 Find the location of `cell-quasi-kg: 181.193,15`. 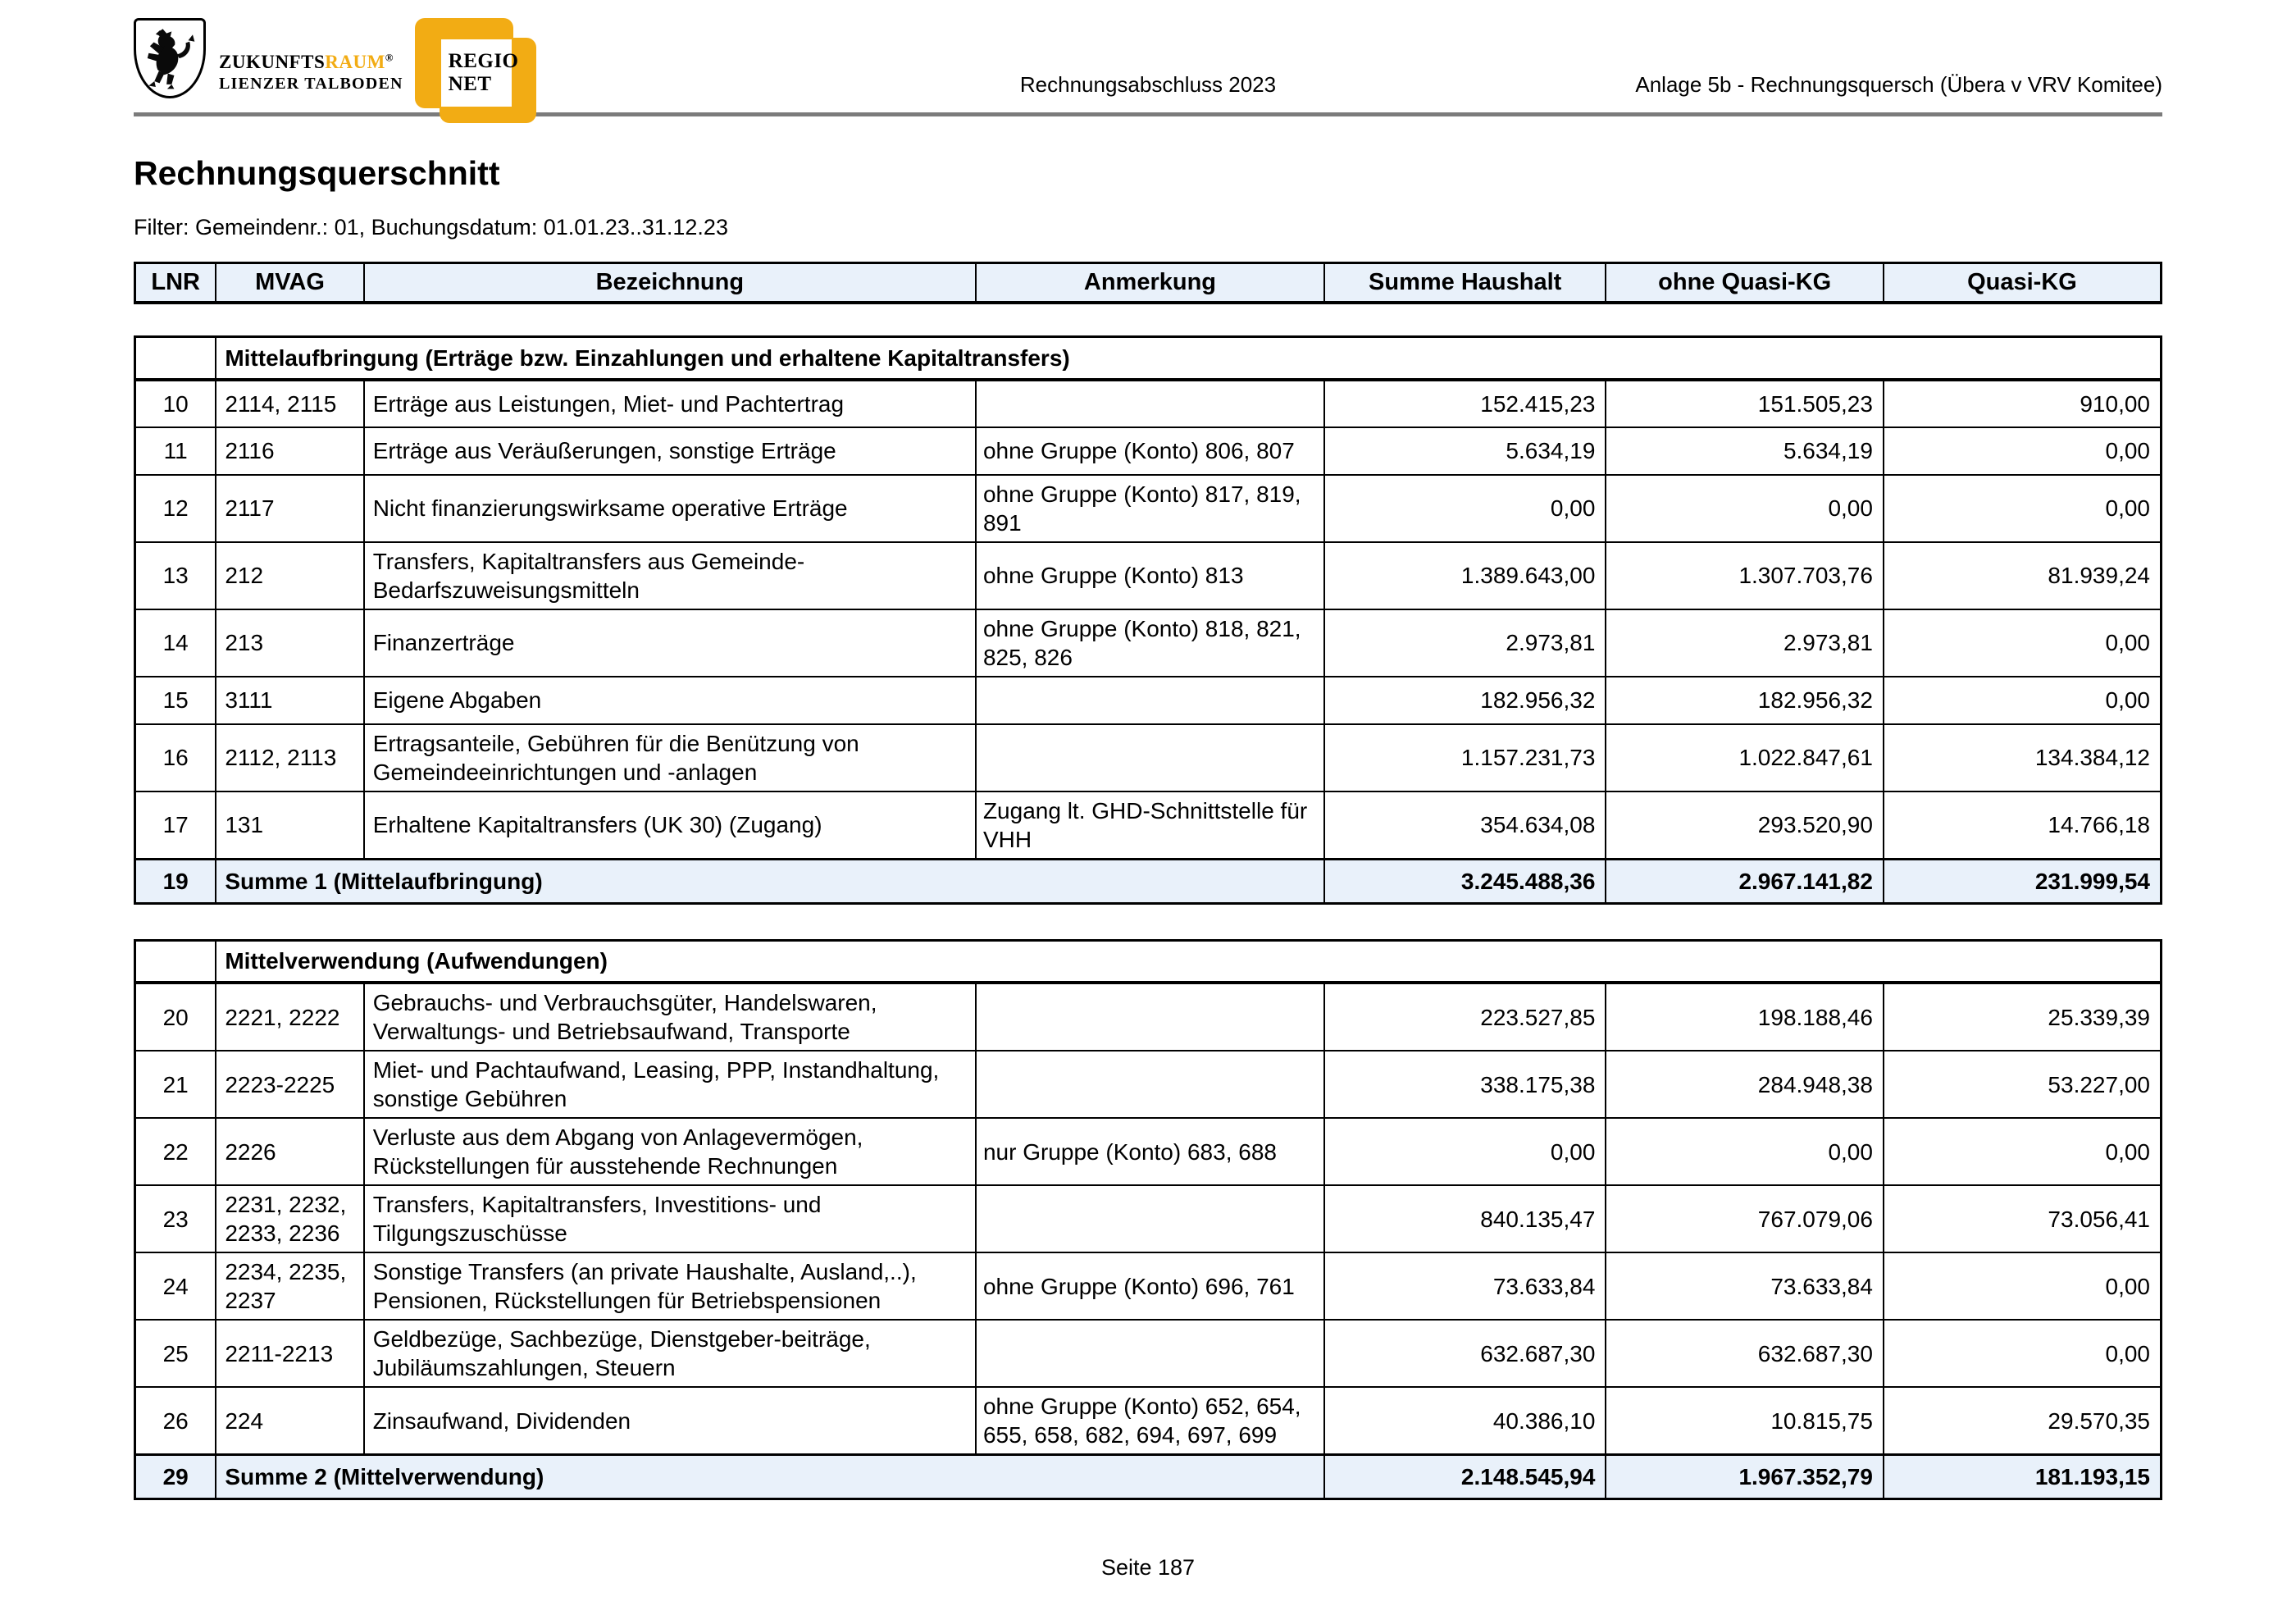

cell-quasi-kg: 181.193,15 is located at coordinates (2022, 1476).